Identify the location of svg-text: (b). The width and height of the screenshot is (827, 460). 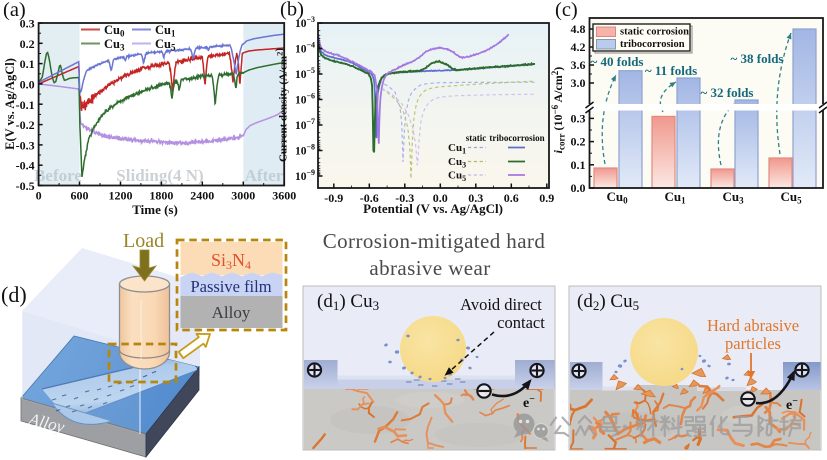
(292, 10).